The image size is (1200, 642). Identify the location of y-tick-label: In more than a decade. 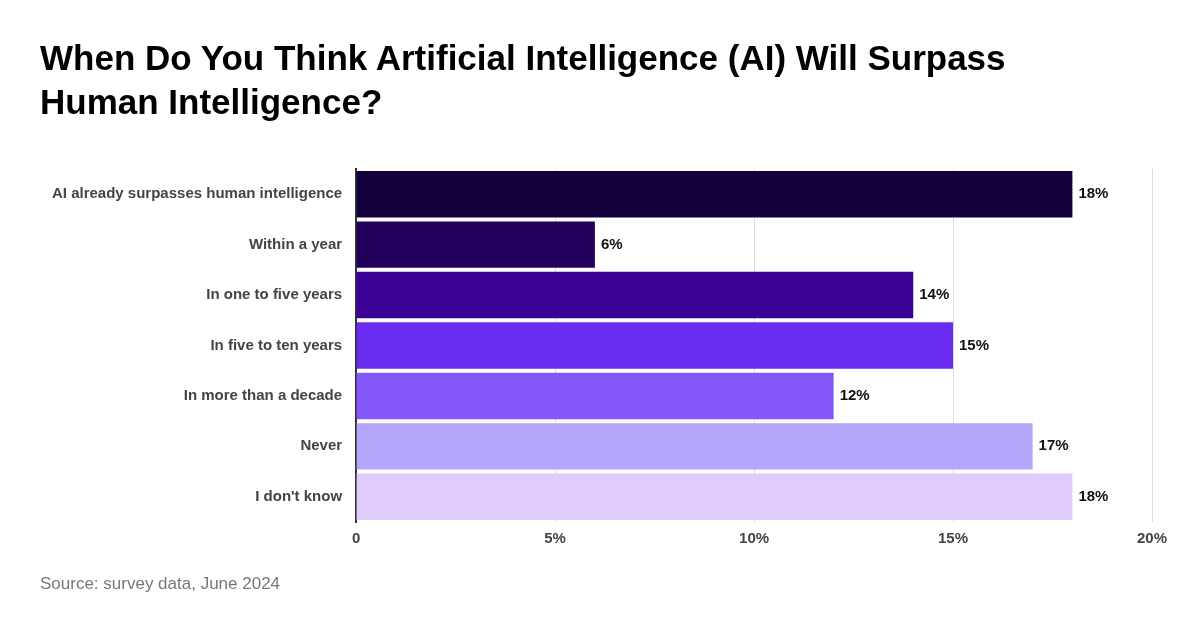
(263, 395).